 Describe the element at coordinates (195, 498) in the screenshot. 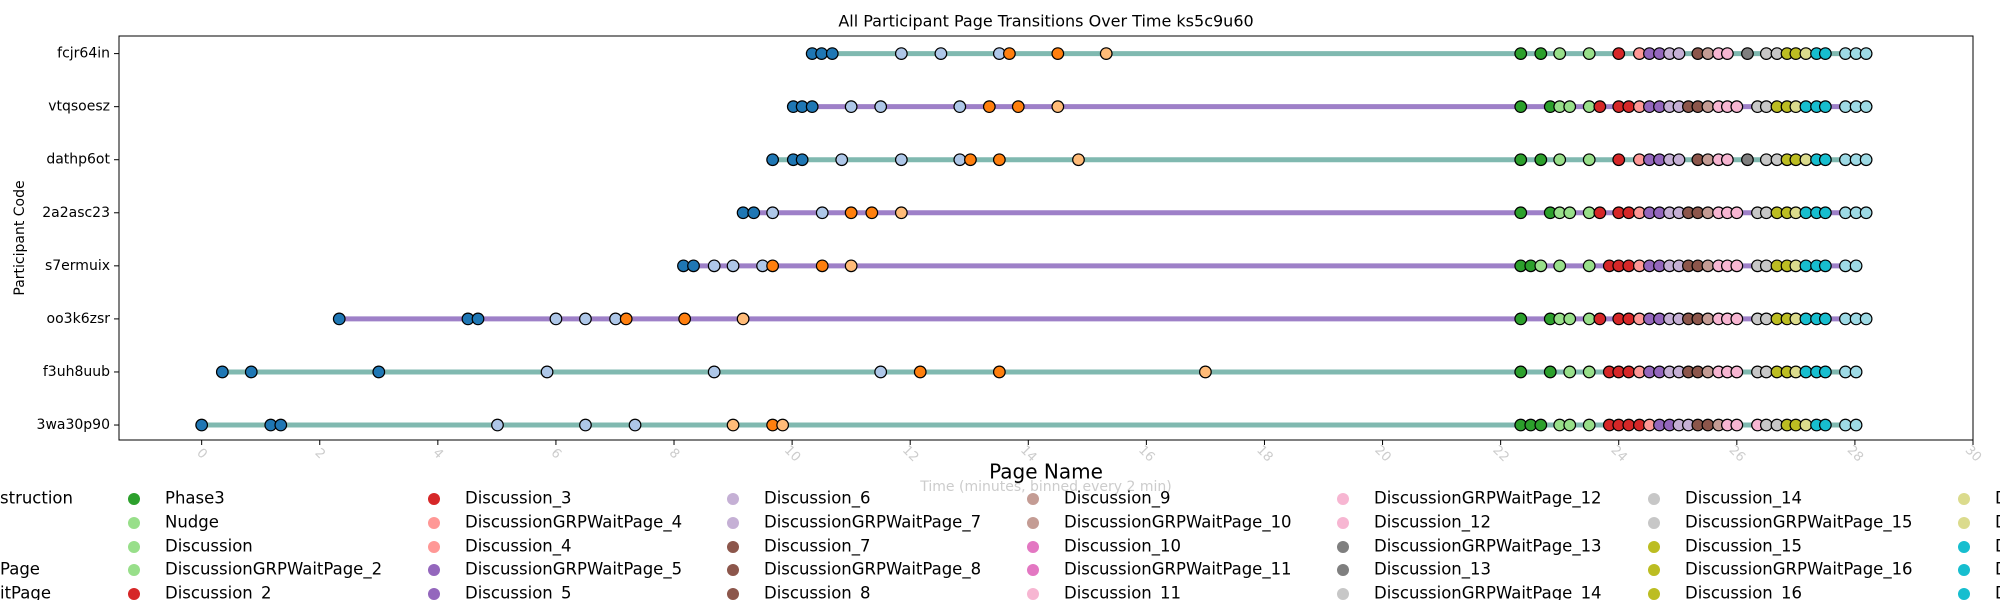

I see `legend-label: Phase3` at that location.